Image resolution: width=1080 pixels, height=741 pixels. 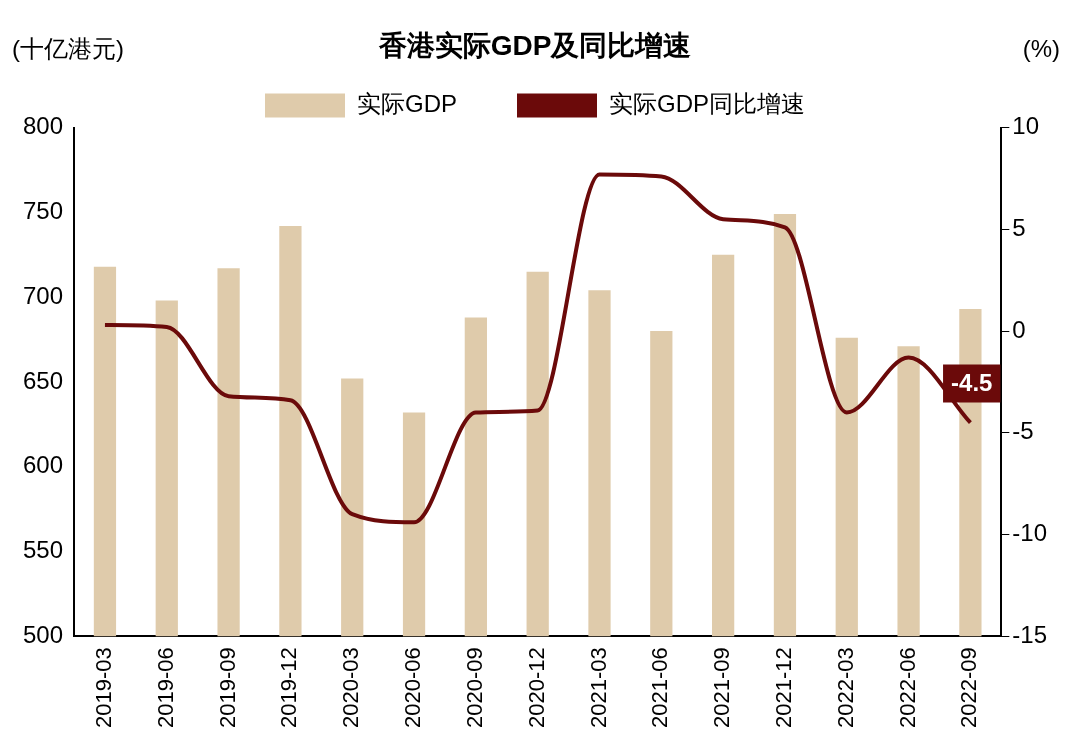 What do you see at coordinates (474, 688) in the screenshot?
I see `x-tick-label: 2020-09` at bounding box center [474, 688].